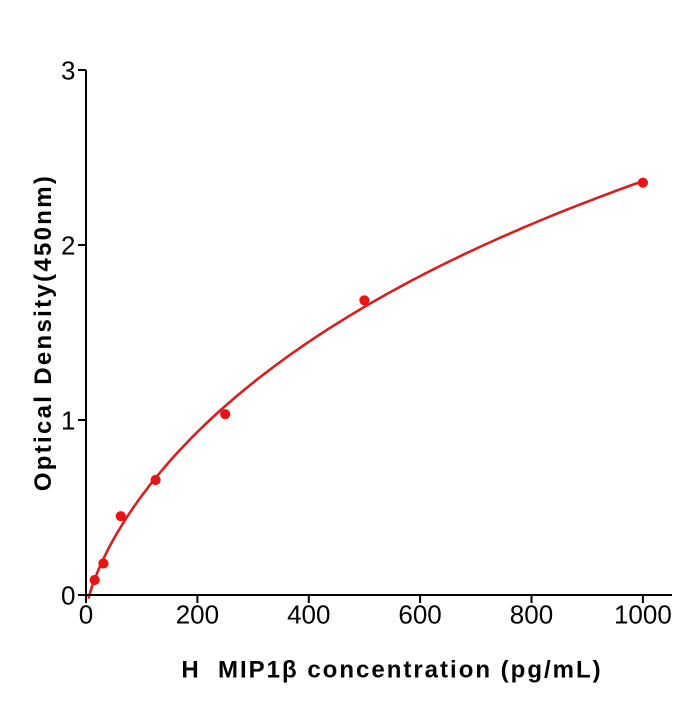 This screenshot has width=700, height=705. What do you see at coordinates (68, 71) in the screenshot?
I see `svg-text: 3` at bounding box center [68, 71].